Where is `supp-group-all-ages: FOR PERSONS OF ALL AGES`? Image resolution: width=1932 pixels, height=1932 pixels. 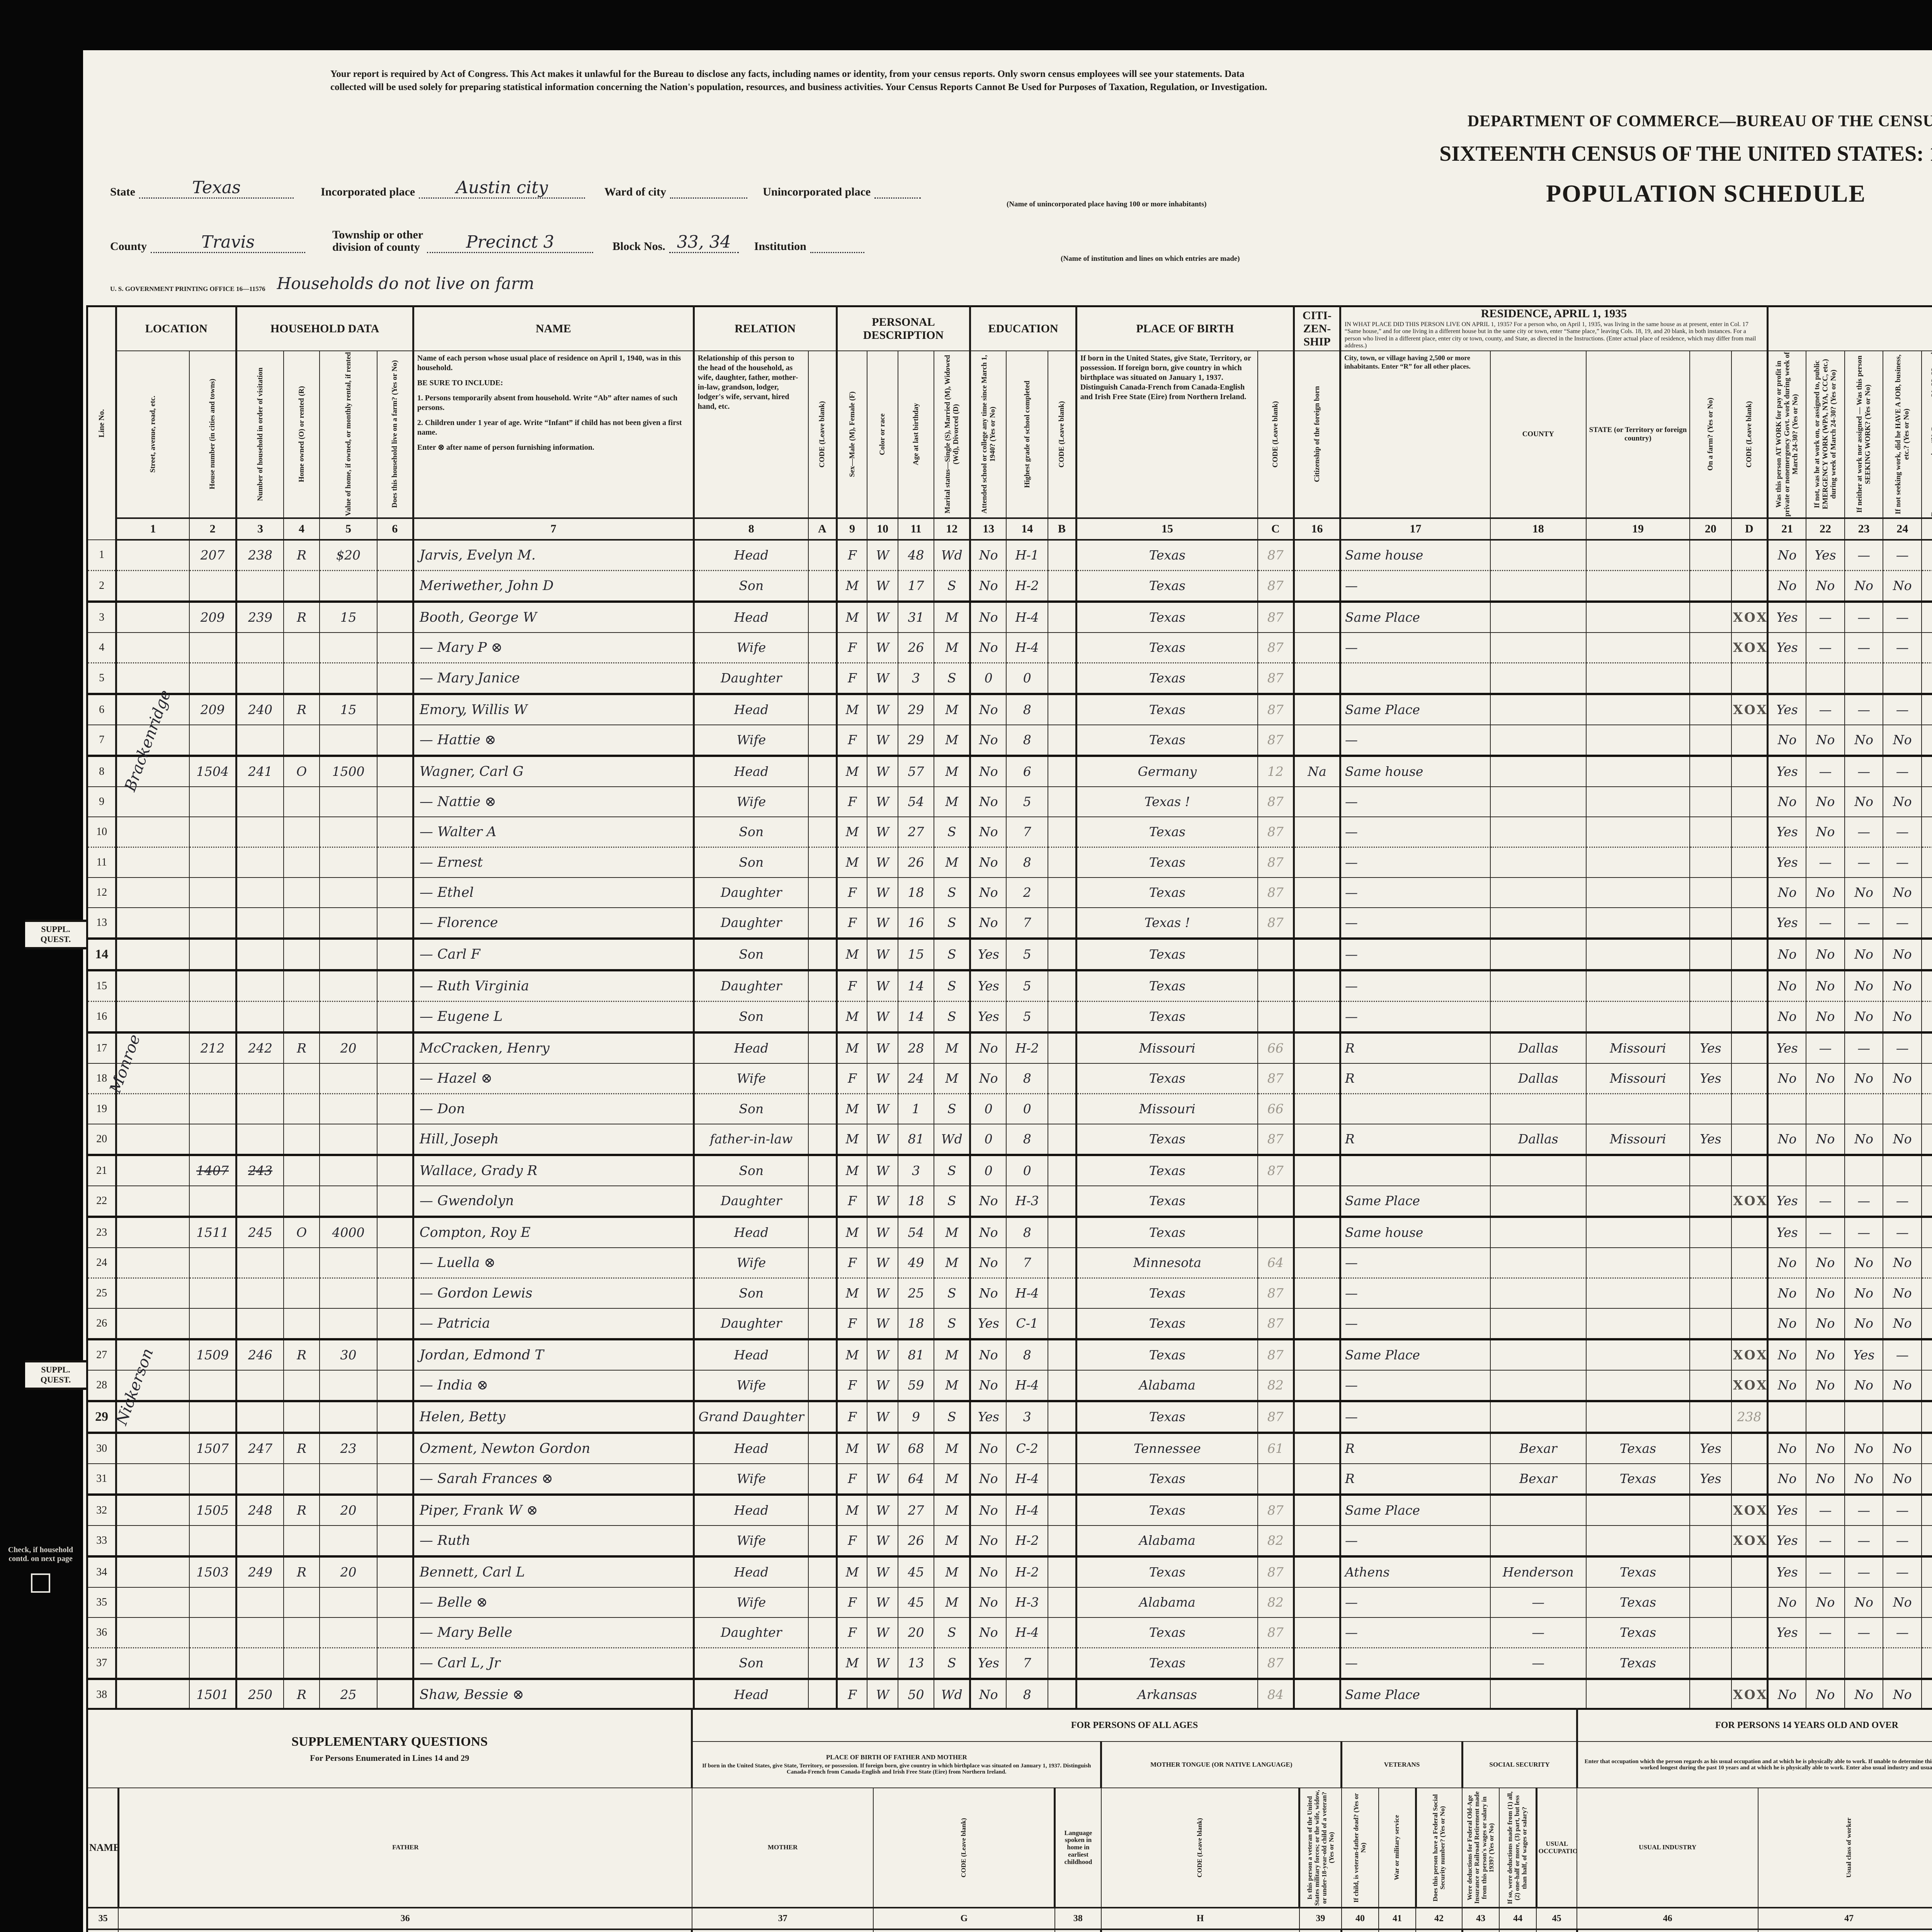 supp-group-all-ages: FOR PERSONS OF ALL AGES is located at coordinates (1134, 1725).